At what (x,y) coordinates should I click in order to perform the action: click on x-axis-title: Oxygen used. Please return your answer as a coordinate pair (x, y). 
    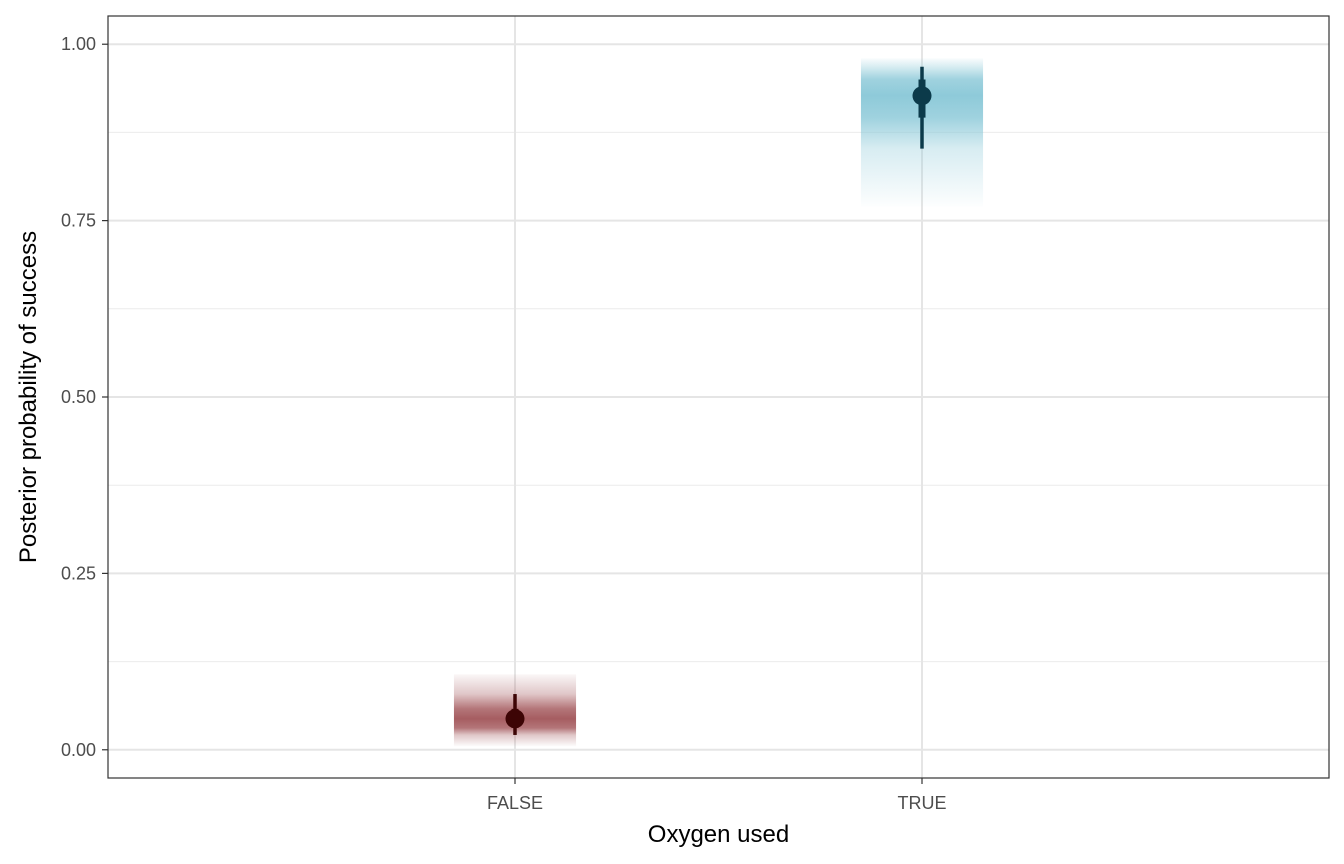
    Looking at the image, I should click on (718, 834).